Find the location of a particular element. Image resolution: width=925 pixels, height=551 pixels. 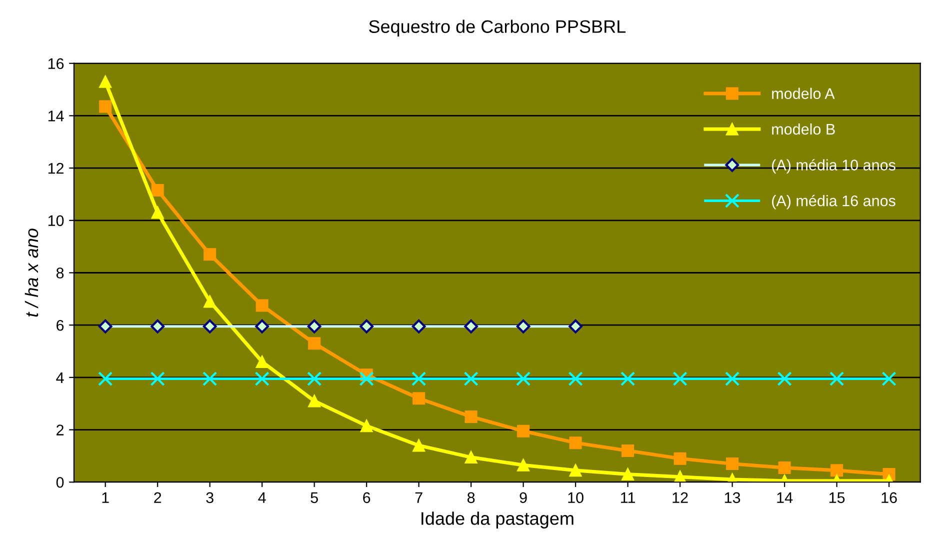

y-tick-label: 16 is located at coordinates (56, 64).